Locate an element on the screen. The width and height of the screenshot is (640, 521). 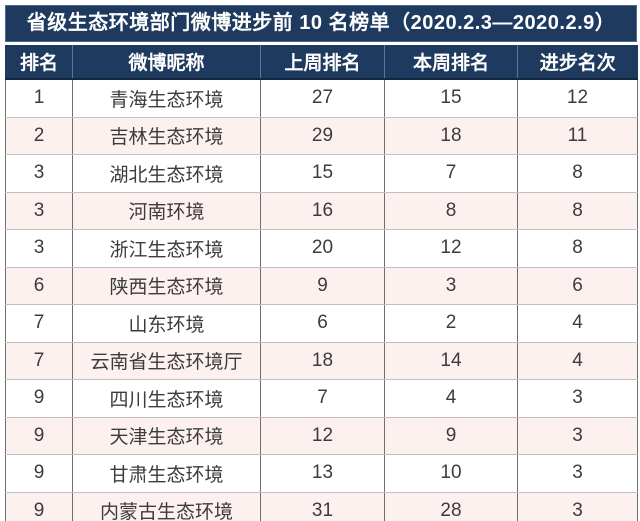
header-row: 排名 微博昵称 上周排名 本周排名 进步名次 is located at coordinates (321, 62).